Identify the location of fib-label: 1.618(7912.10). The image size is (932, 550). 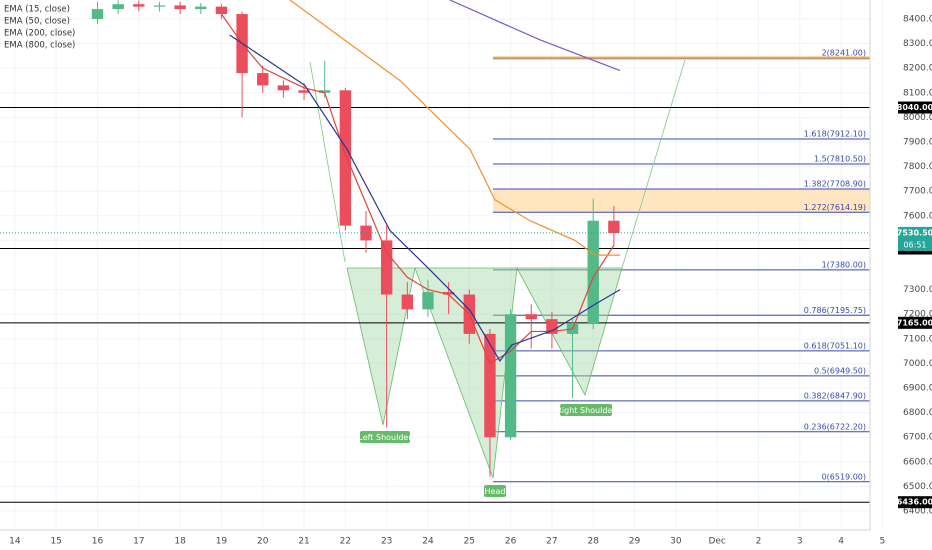
(835, 133).